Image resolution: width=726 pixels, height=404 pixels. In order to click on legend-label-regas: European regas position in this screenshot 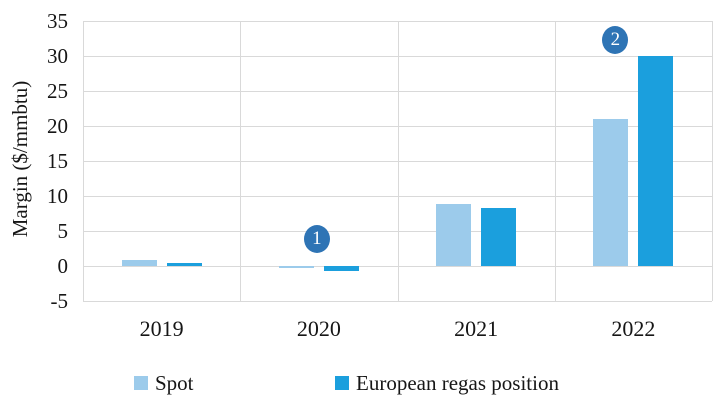, I will do `click(457, 383)`.